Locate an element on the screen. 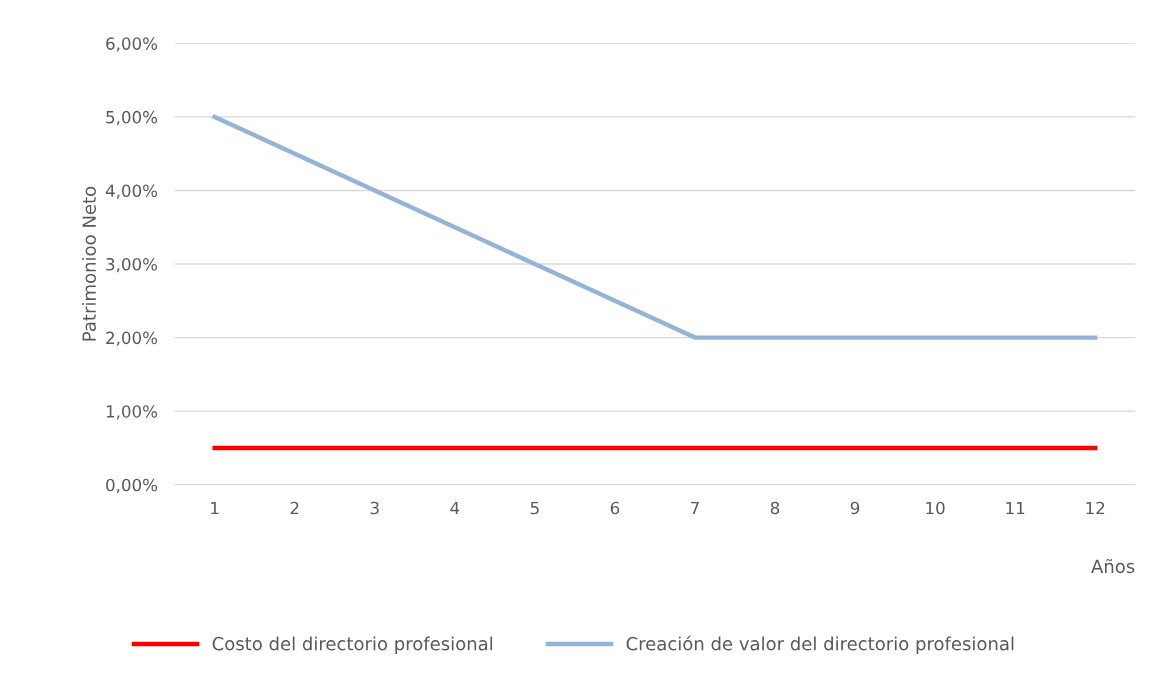 The image size is (1149, 677). y-tick-label: 3,00% is located at coordinates (132, 265).